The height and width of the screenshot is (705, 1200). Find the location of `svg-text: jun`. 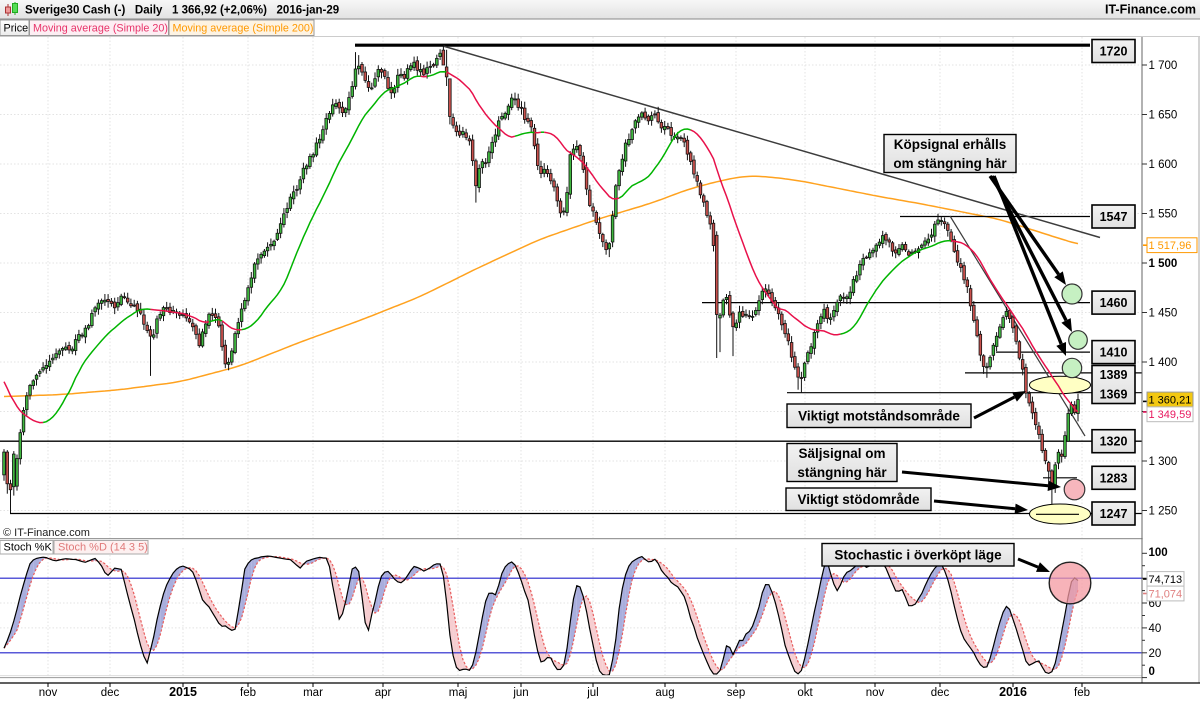

svg-text: jun is located at coordinates (520, 693).